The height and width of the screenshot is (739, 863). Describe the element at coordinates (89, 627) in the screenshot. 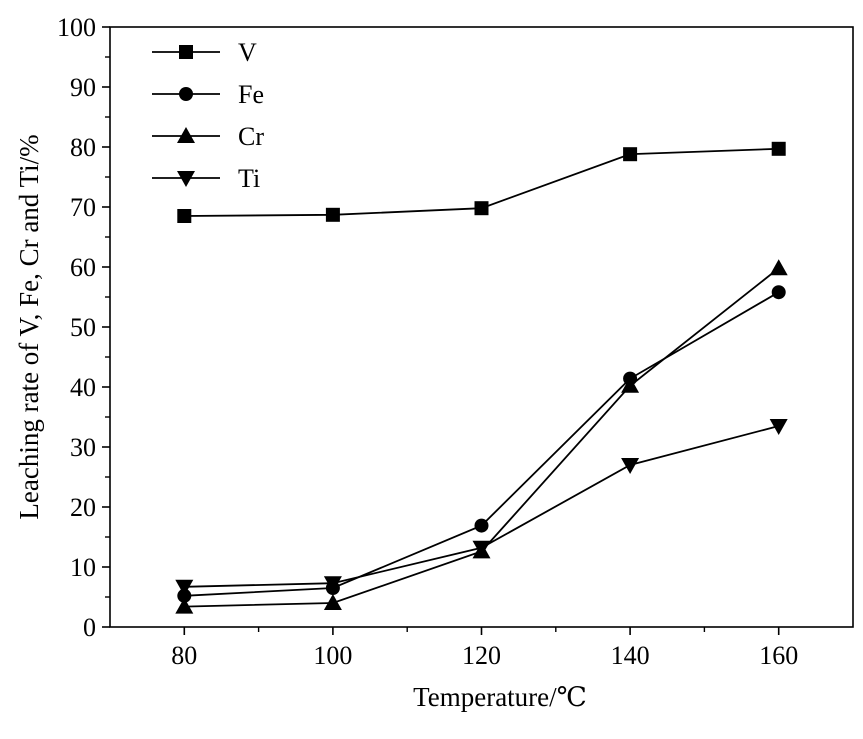

I see `y-tick-label: 0` at that location.